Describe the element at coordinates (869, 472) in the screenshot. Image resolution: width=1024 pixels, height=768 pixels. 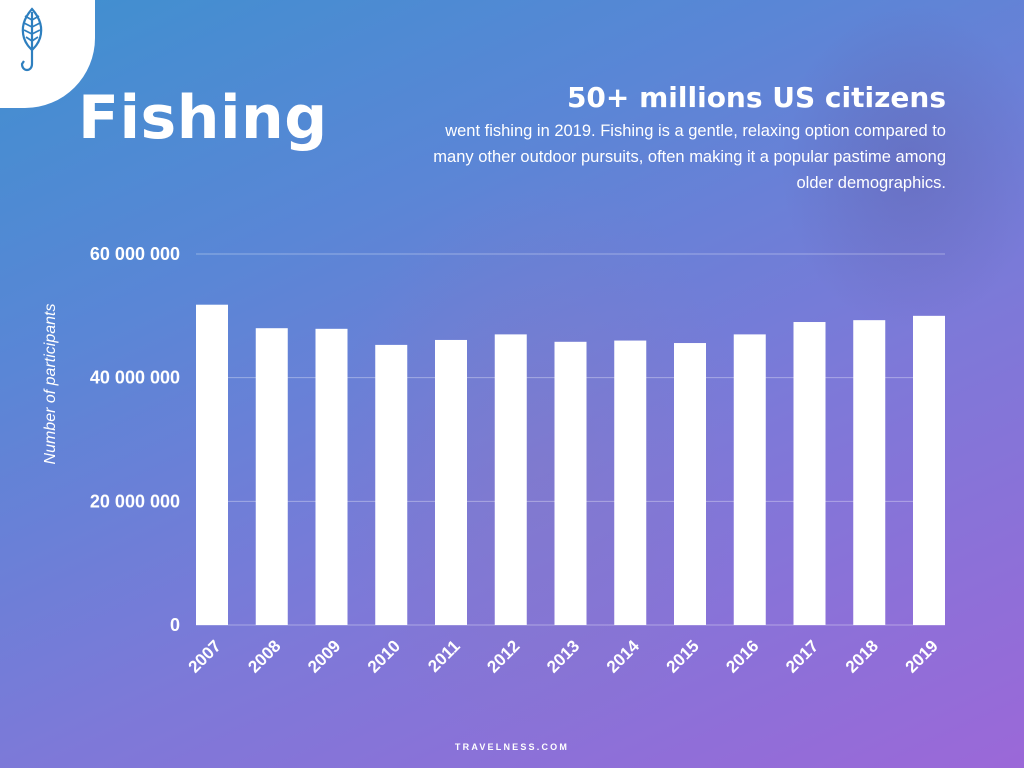
I see `bar-2018` at that location.